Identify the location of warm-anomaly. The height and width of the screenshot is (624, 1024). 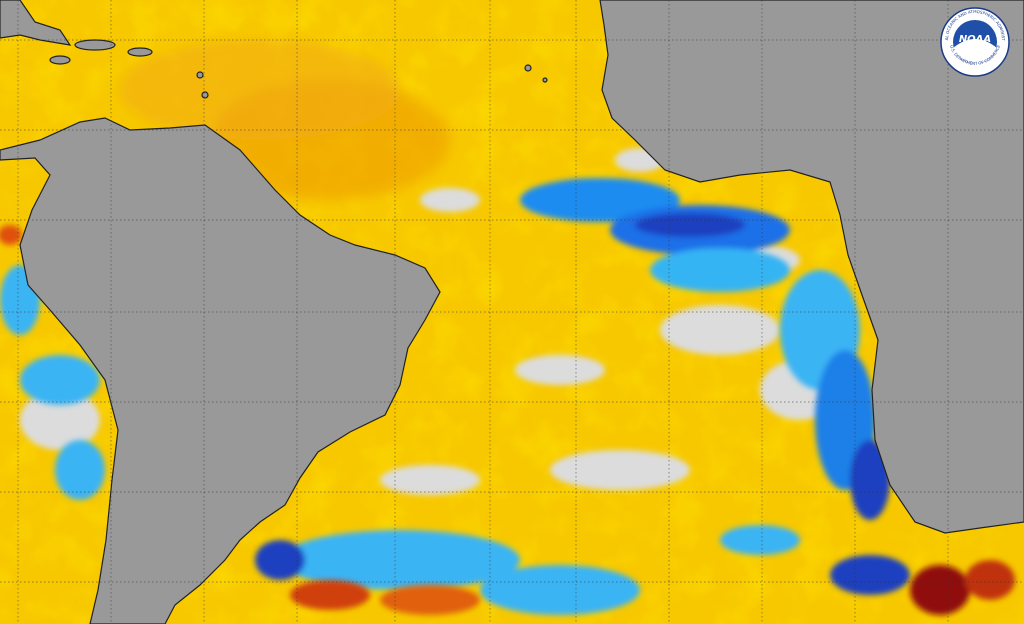
(285, 120).